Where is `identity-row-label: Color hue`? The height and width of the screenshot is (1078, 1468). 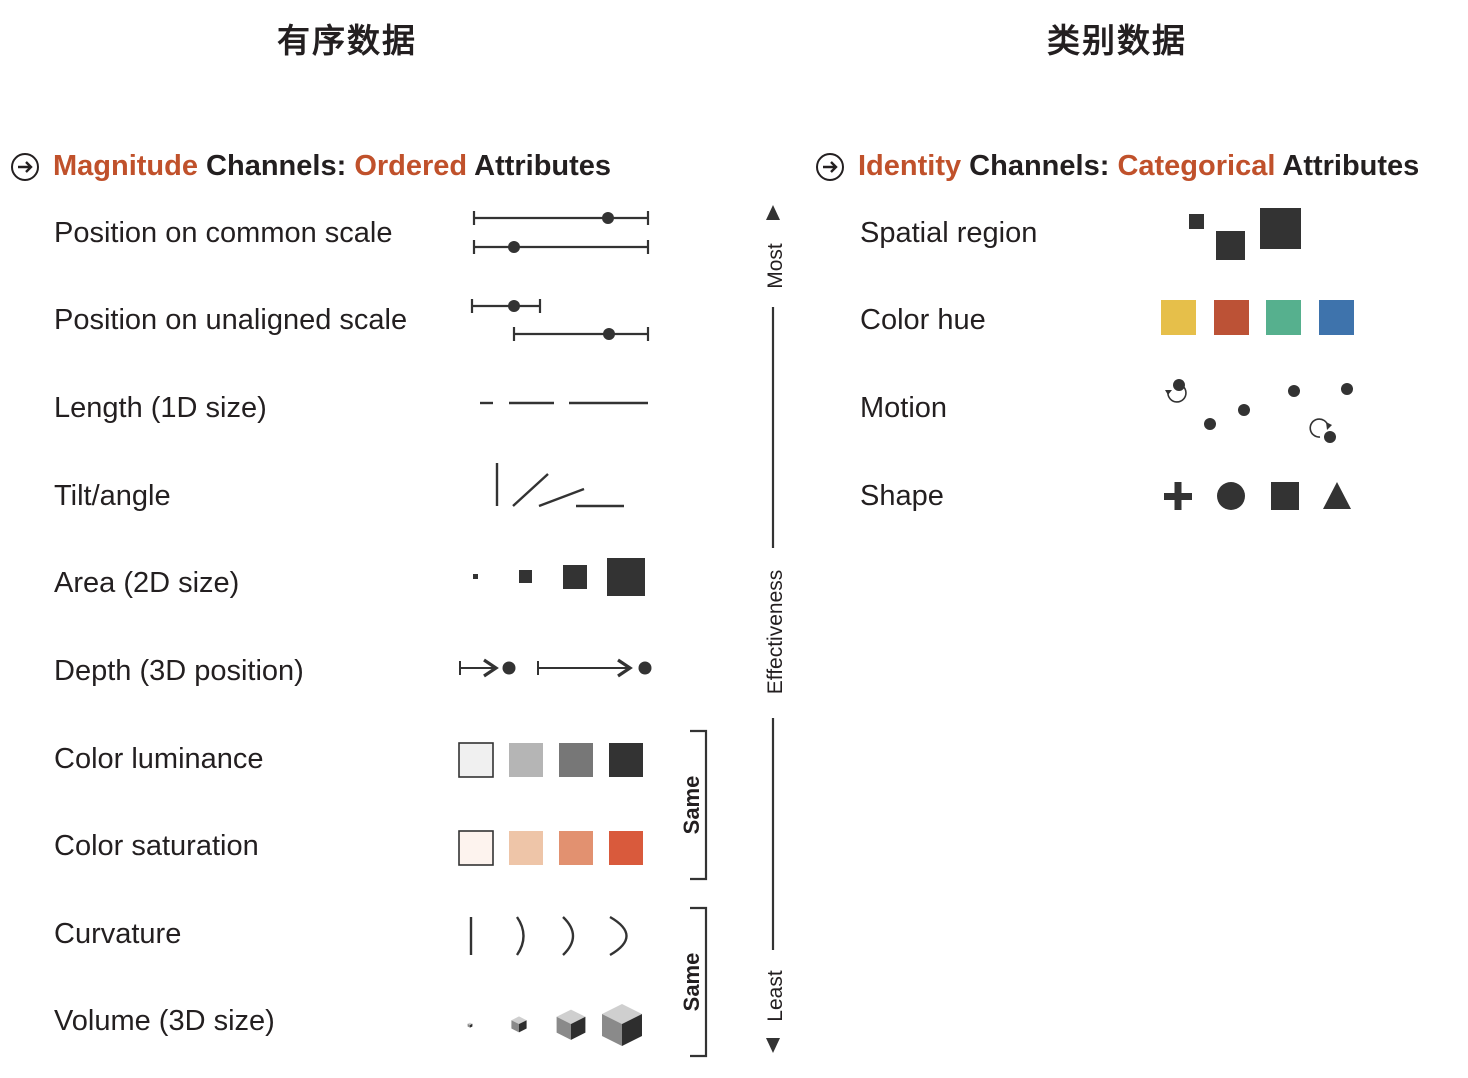 identity-row-label: Color hue is located at coordinates (923, 320).